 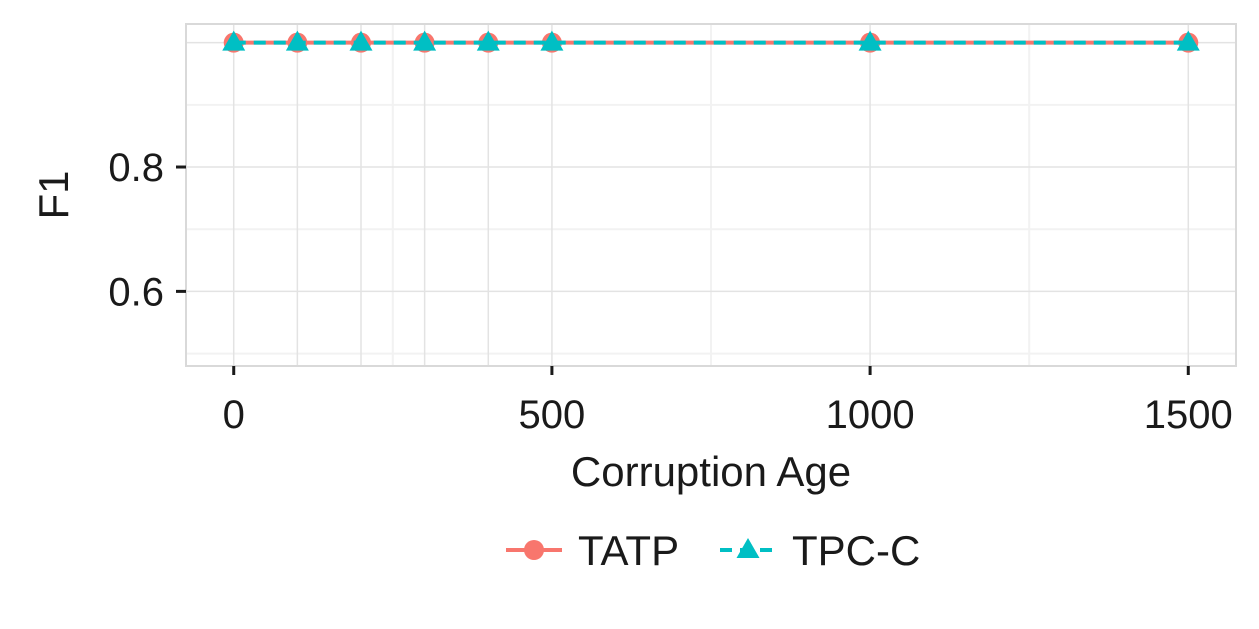 I want to click on x-tick-label: 500, so click(x=552, y=415).